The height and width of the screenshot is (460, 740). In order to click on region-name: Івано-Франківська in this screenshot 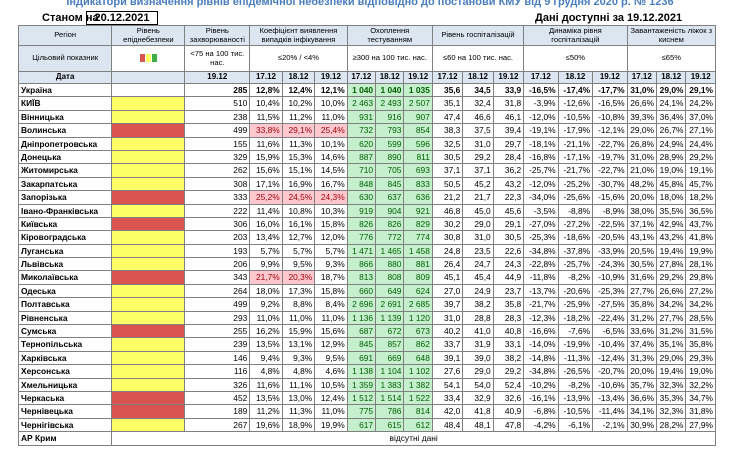, I will do `click(65, 210)`.